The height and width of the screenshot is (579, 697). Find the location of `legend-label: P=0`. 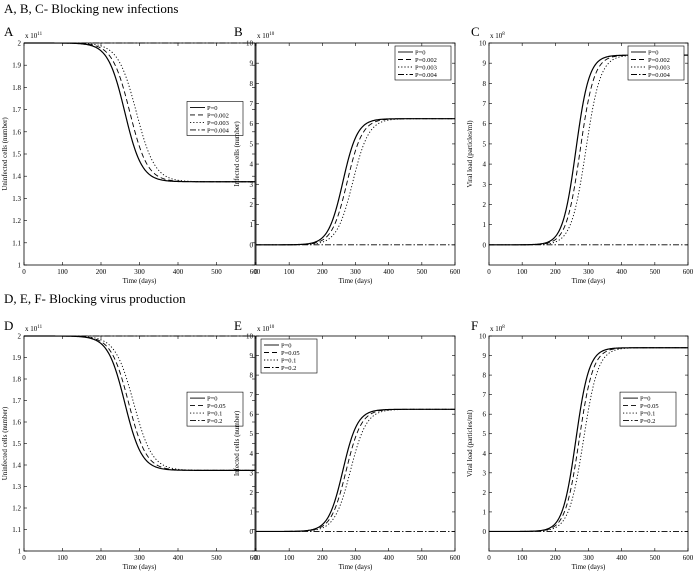

legend-label: P=0 is located at coordinates (645, 398).